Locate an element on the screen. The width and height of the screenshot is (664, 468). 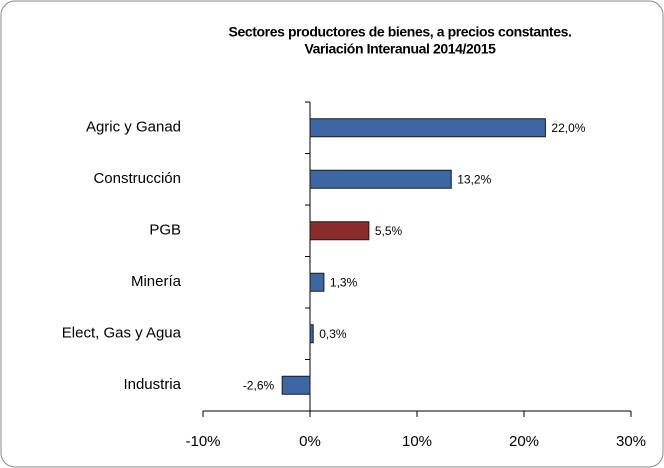
y-tick-label: Minería is located at coordinates (156, 281).